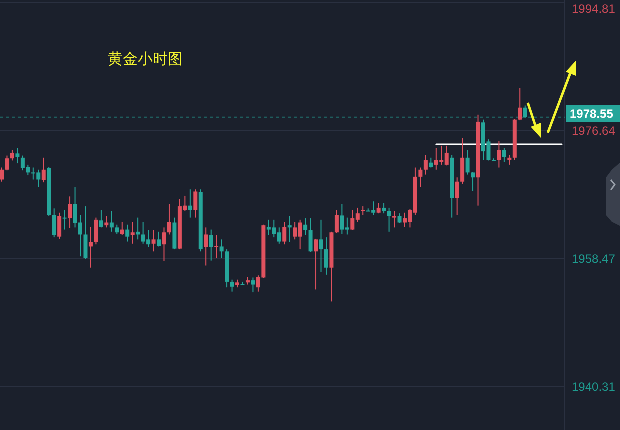  Describe the element at coordinates (594, 131) in the screenshot. I see `y-tick-label: 1976.64` at that location.